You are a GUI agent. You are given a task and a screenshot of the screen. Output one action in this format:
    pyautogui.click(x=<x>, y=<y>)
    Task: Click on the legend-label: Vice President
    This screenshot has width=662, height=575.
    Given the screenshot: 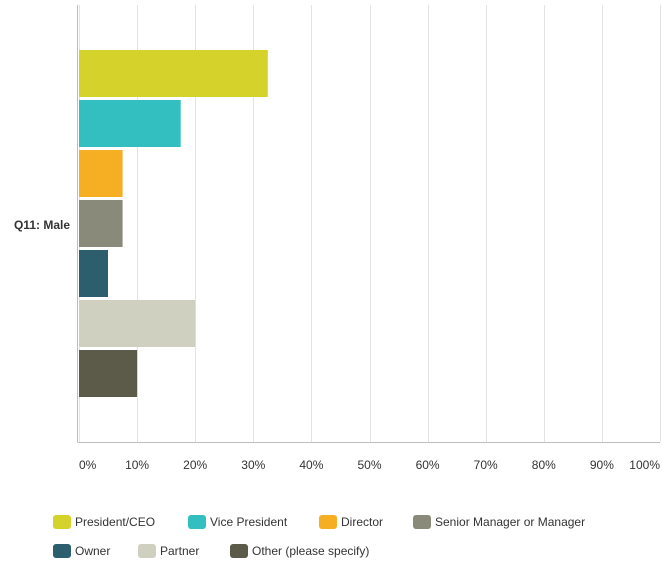 What is the action you would take?
    pyautogui.click(x=249, y=522)
    